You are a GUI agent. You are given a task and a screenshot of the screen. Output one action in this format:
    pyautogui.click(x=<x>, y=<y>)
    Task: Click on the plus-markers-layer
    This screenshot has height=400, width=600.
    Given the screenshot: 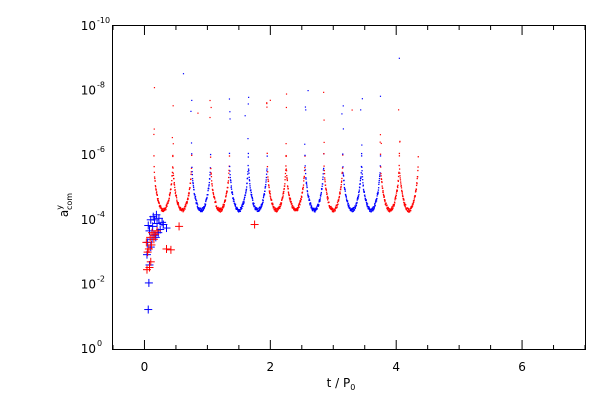 What is the action you would take?
    pyautogui.click(x=200, y=262)
    